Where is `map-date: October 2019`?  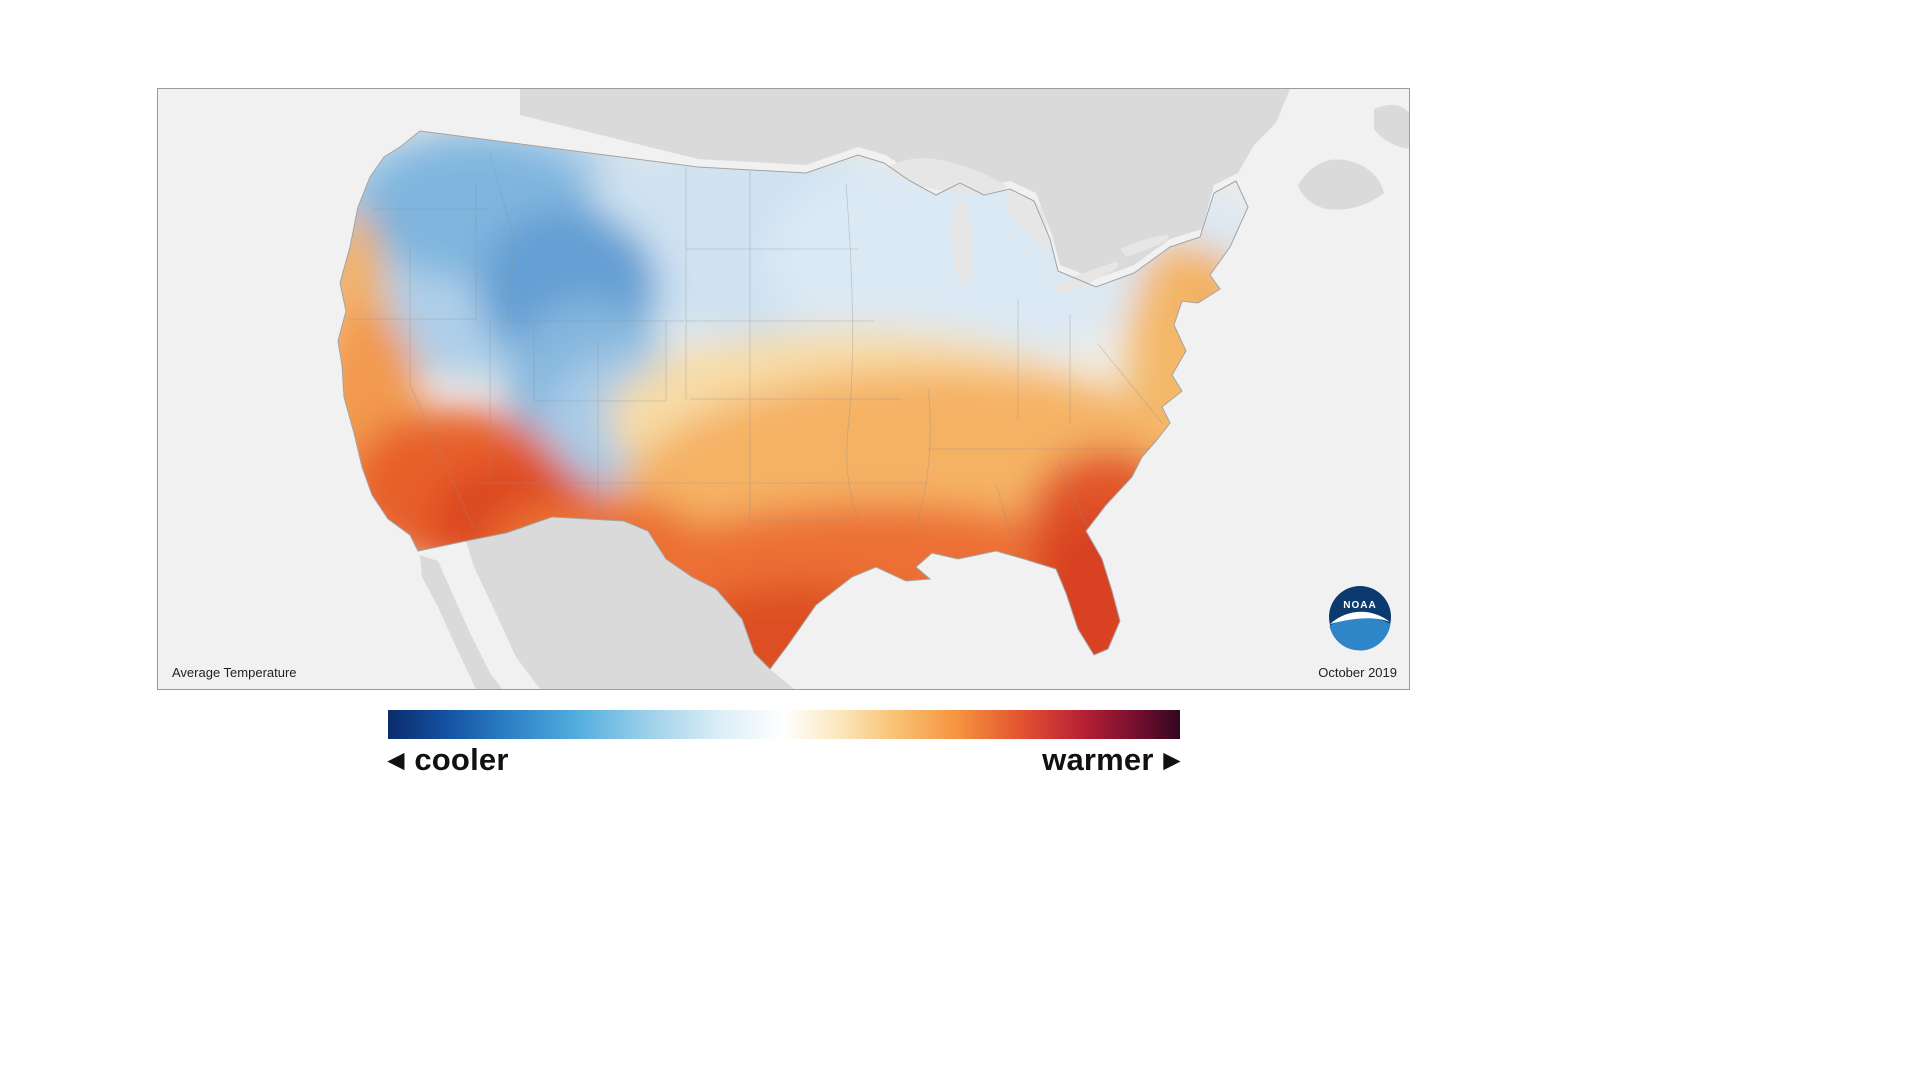
map-date: October 2019 is located at coordinates (1357, 672).